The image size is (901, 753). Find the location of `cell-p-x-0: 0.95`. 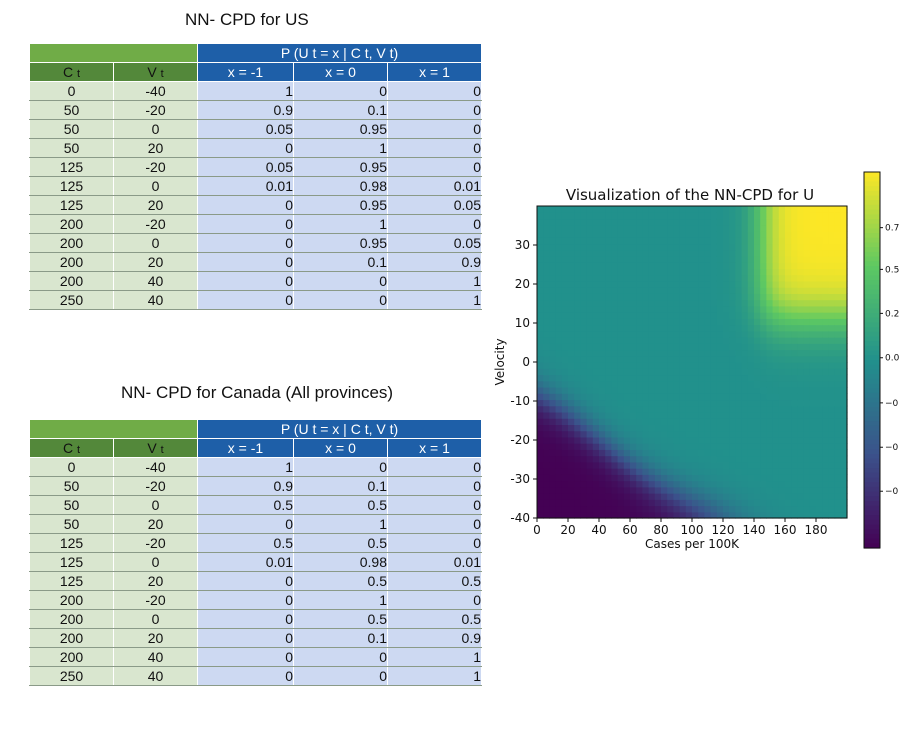

cell-p-x-0: 0.95 is located at coordinates (340, 243).